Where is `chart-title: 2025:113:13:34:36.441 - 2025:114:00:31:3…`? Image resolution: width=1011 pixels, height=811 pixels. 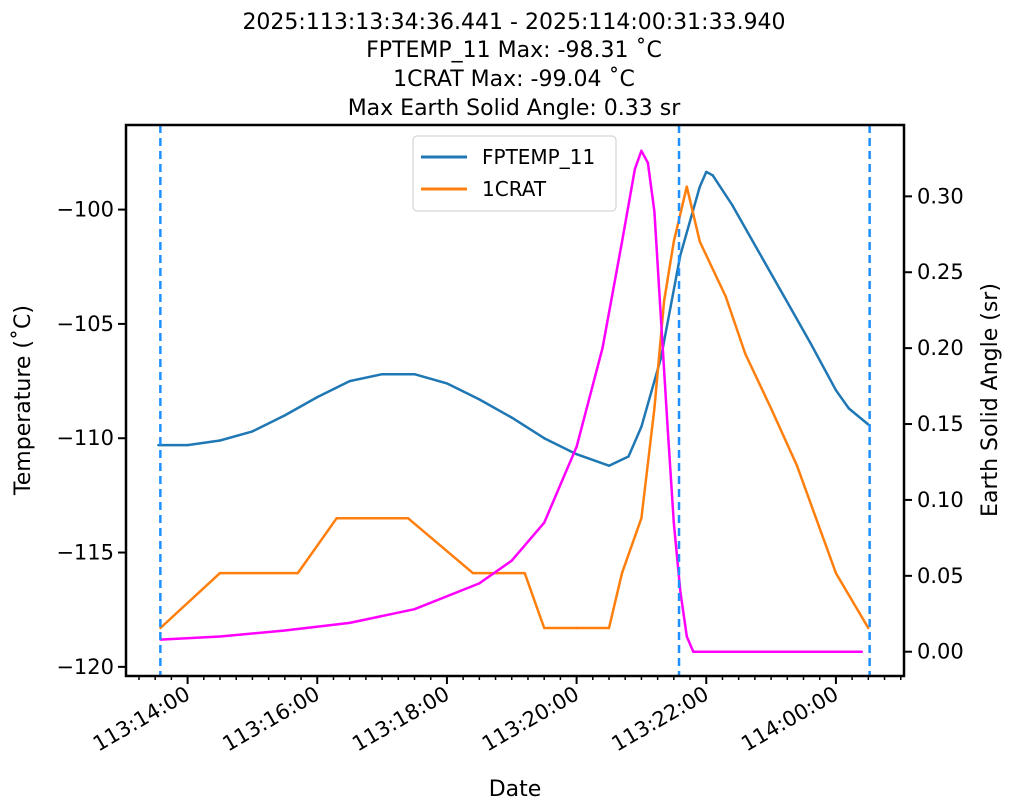 chart-title: 2025:113:13:34:36.441 - 2025:114:00:31:3… is located at coordinates (513, 65).